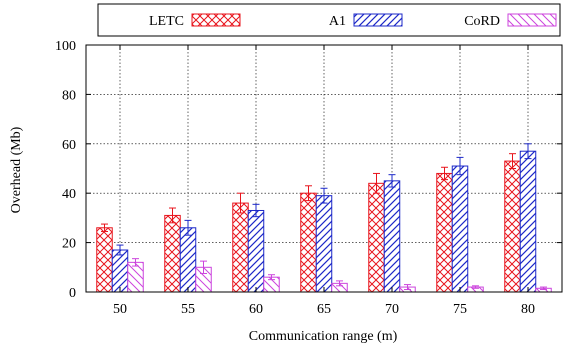 This screenshot has height=349, width=573. Describe the element at coordinates (166, 21) in the screenshot. I see `legend-label-letc: LETC` at that location.